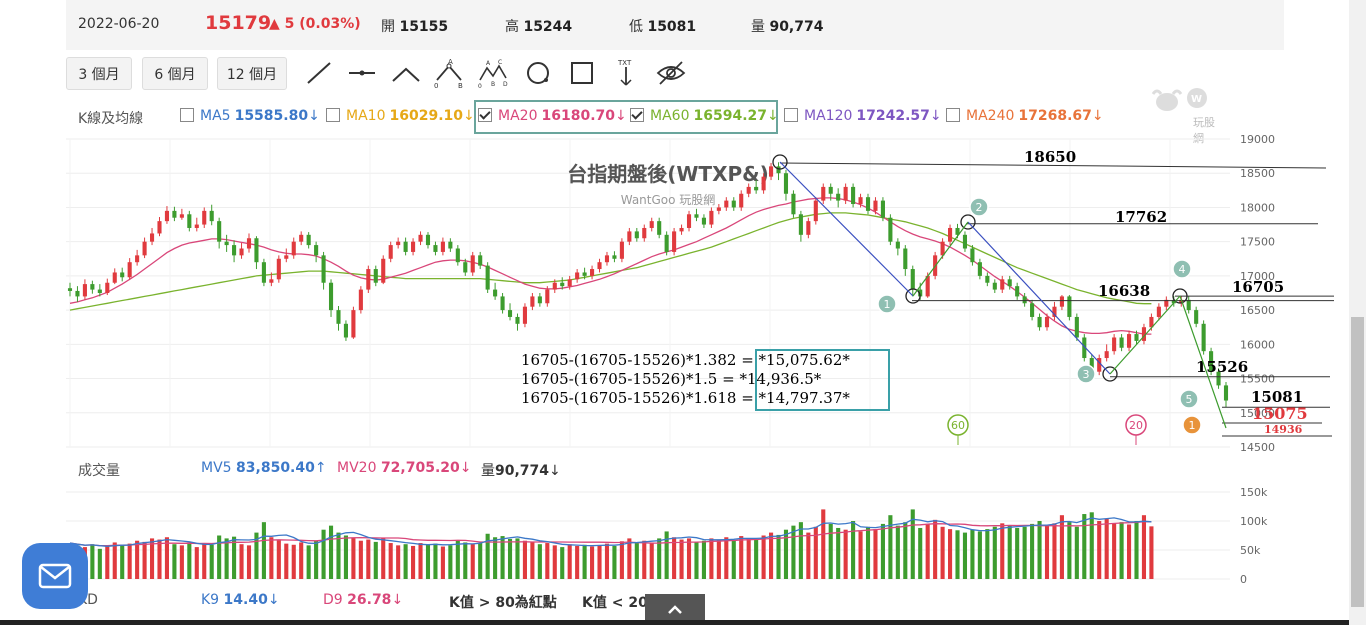 This screenshot has width=1366, height=625. I want to click on ma-checkbox-ma5, so click(187, 115).